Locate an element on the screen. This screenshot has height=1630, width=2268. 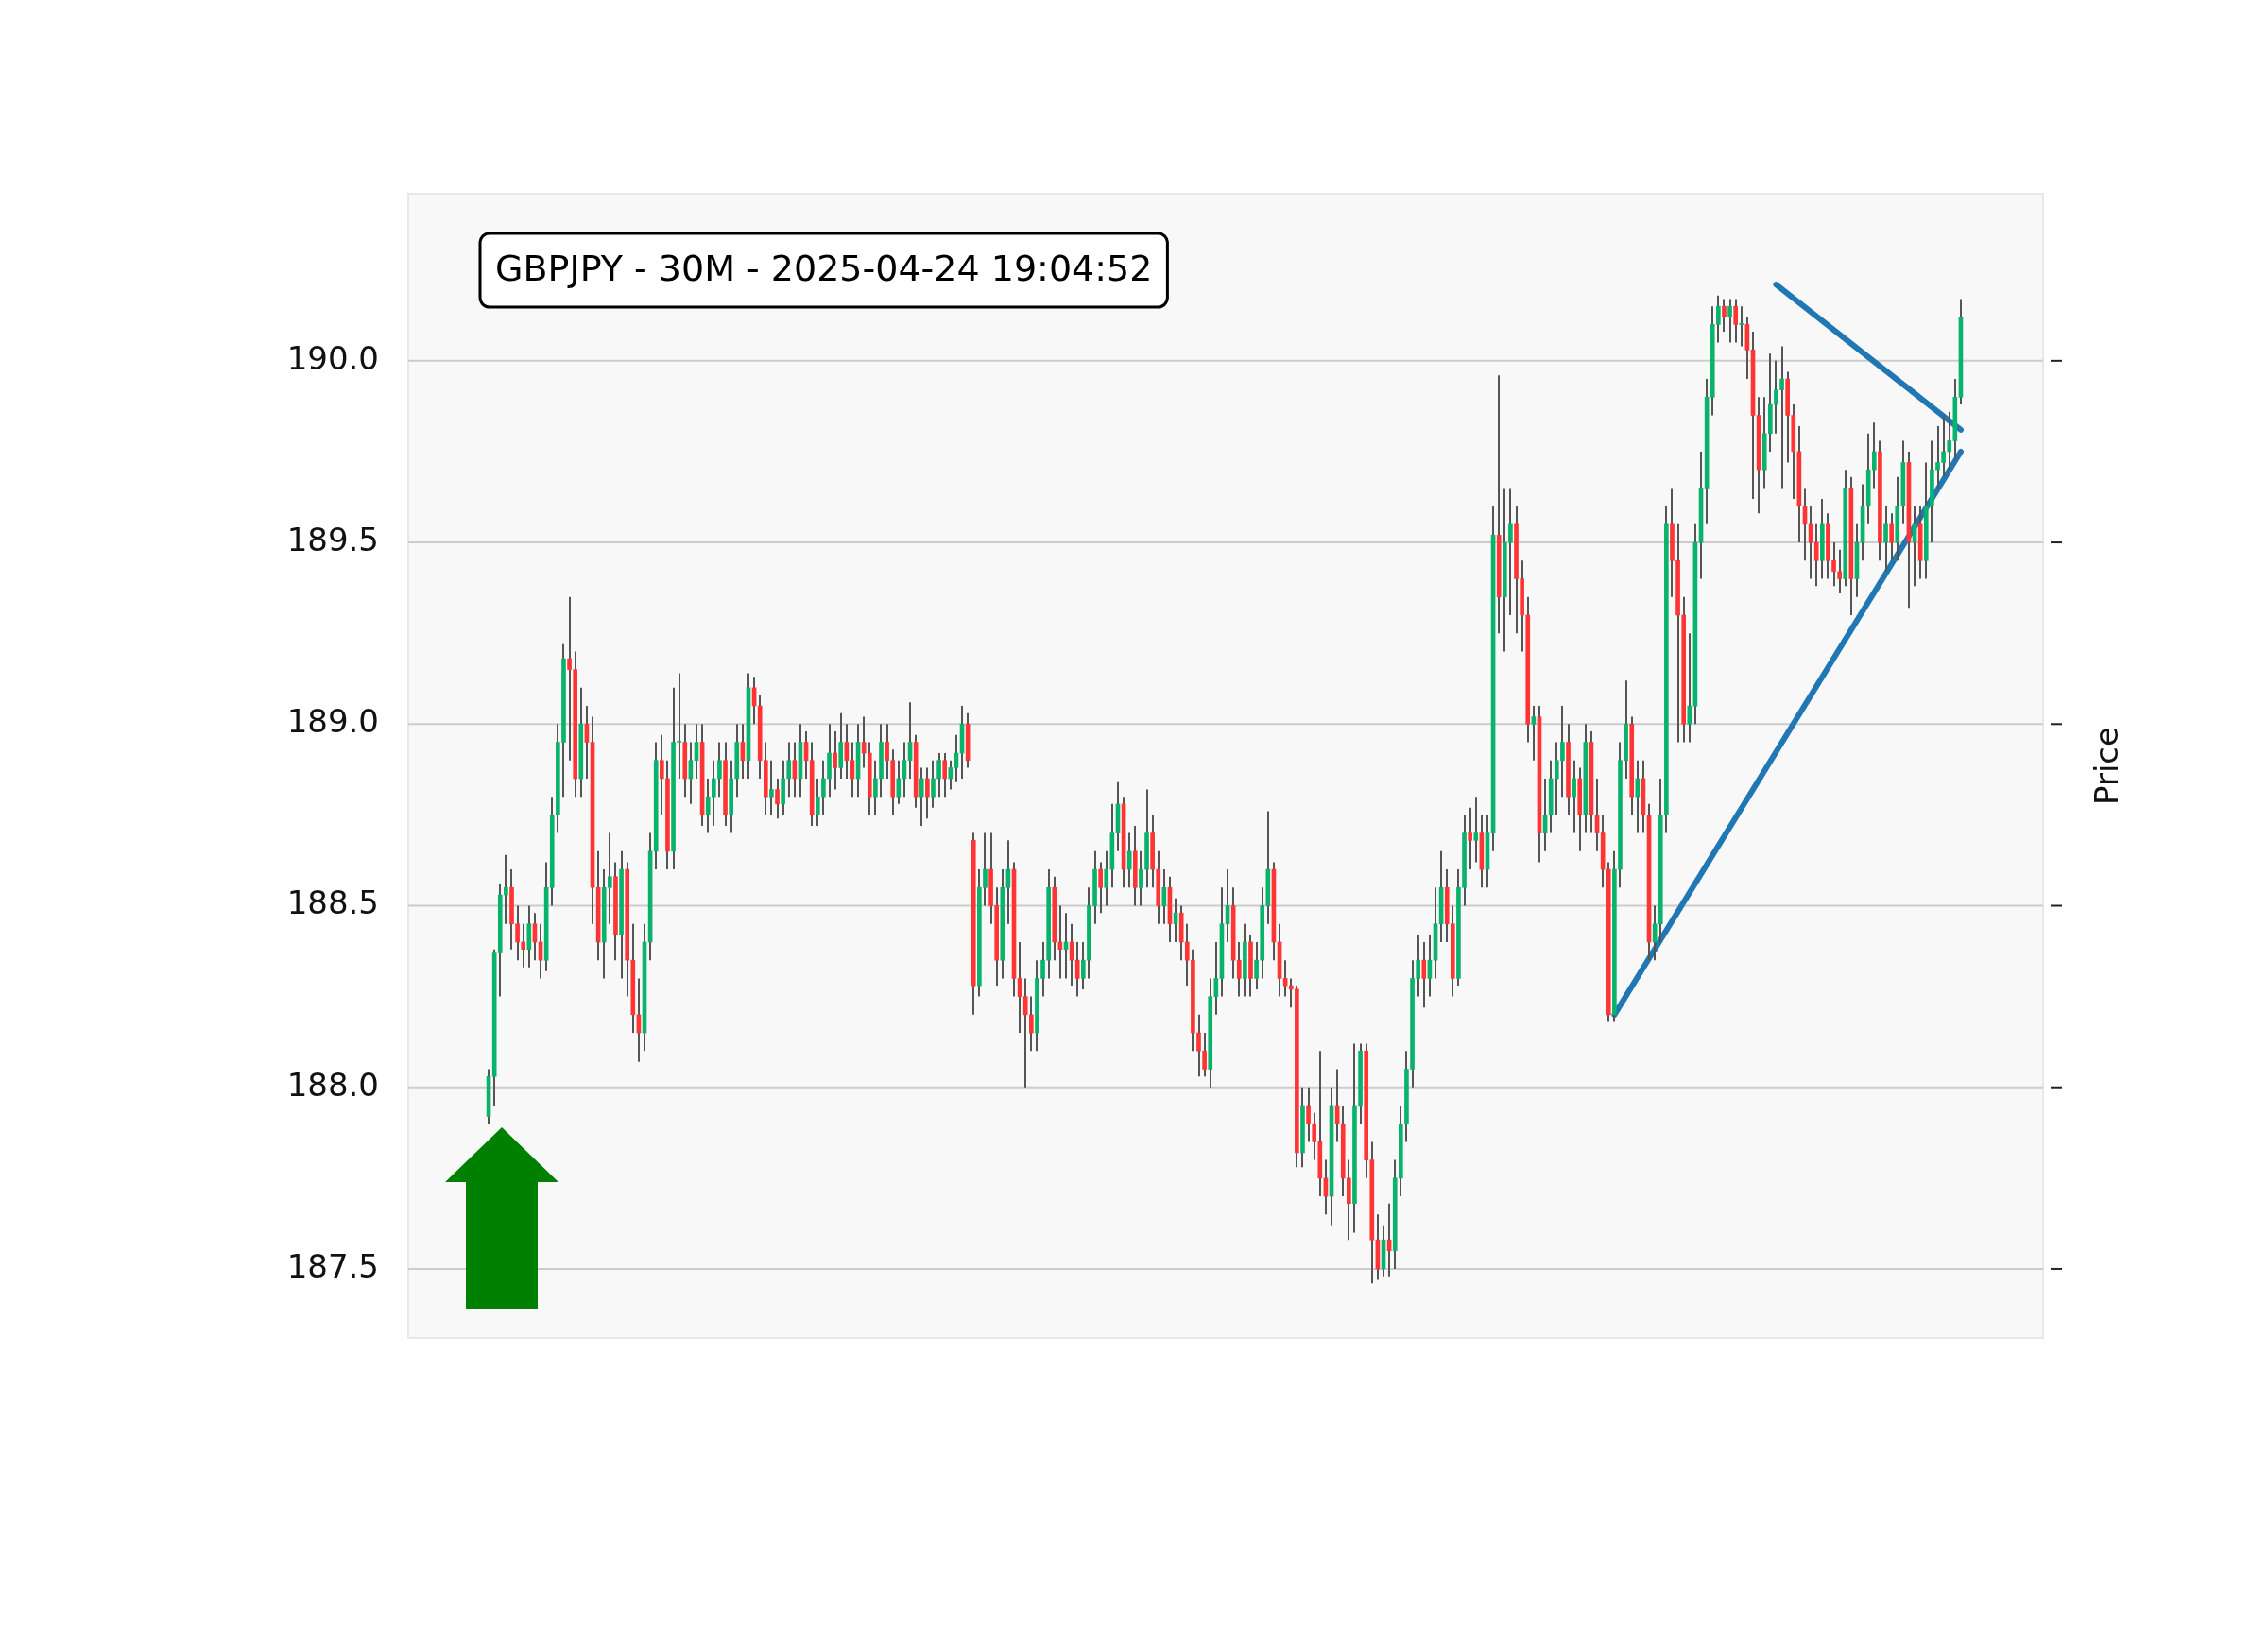
y-tick-label: 189.0 is located at coordinates (332, 721).